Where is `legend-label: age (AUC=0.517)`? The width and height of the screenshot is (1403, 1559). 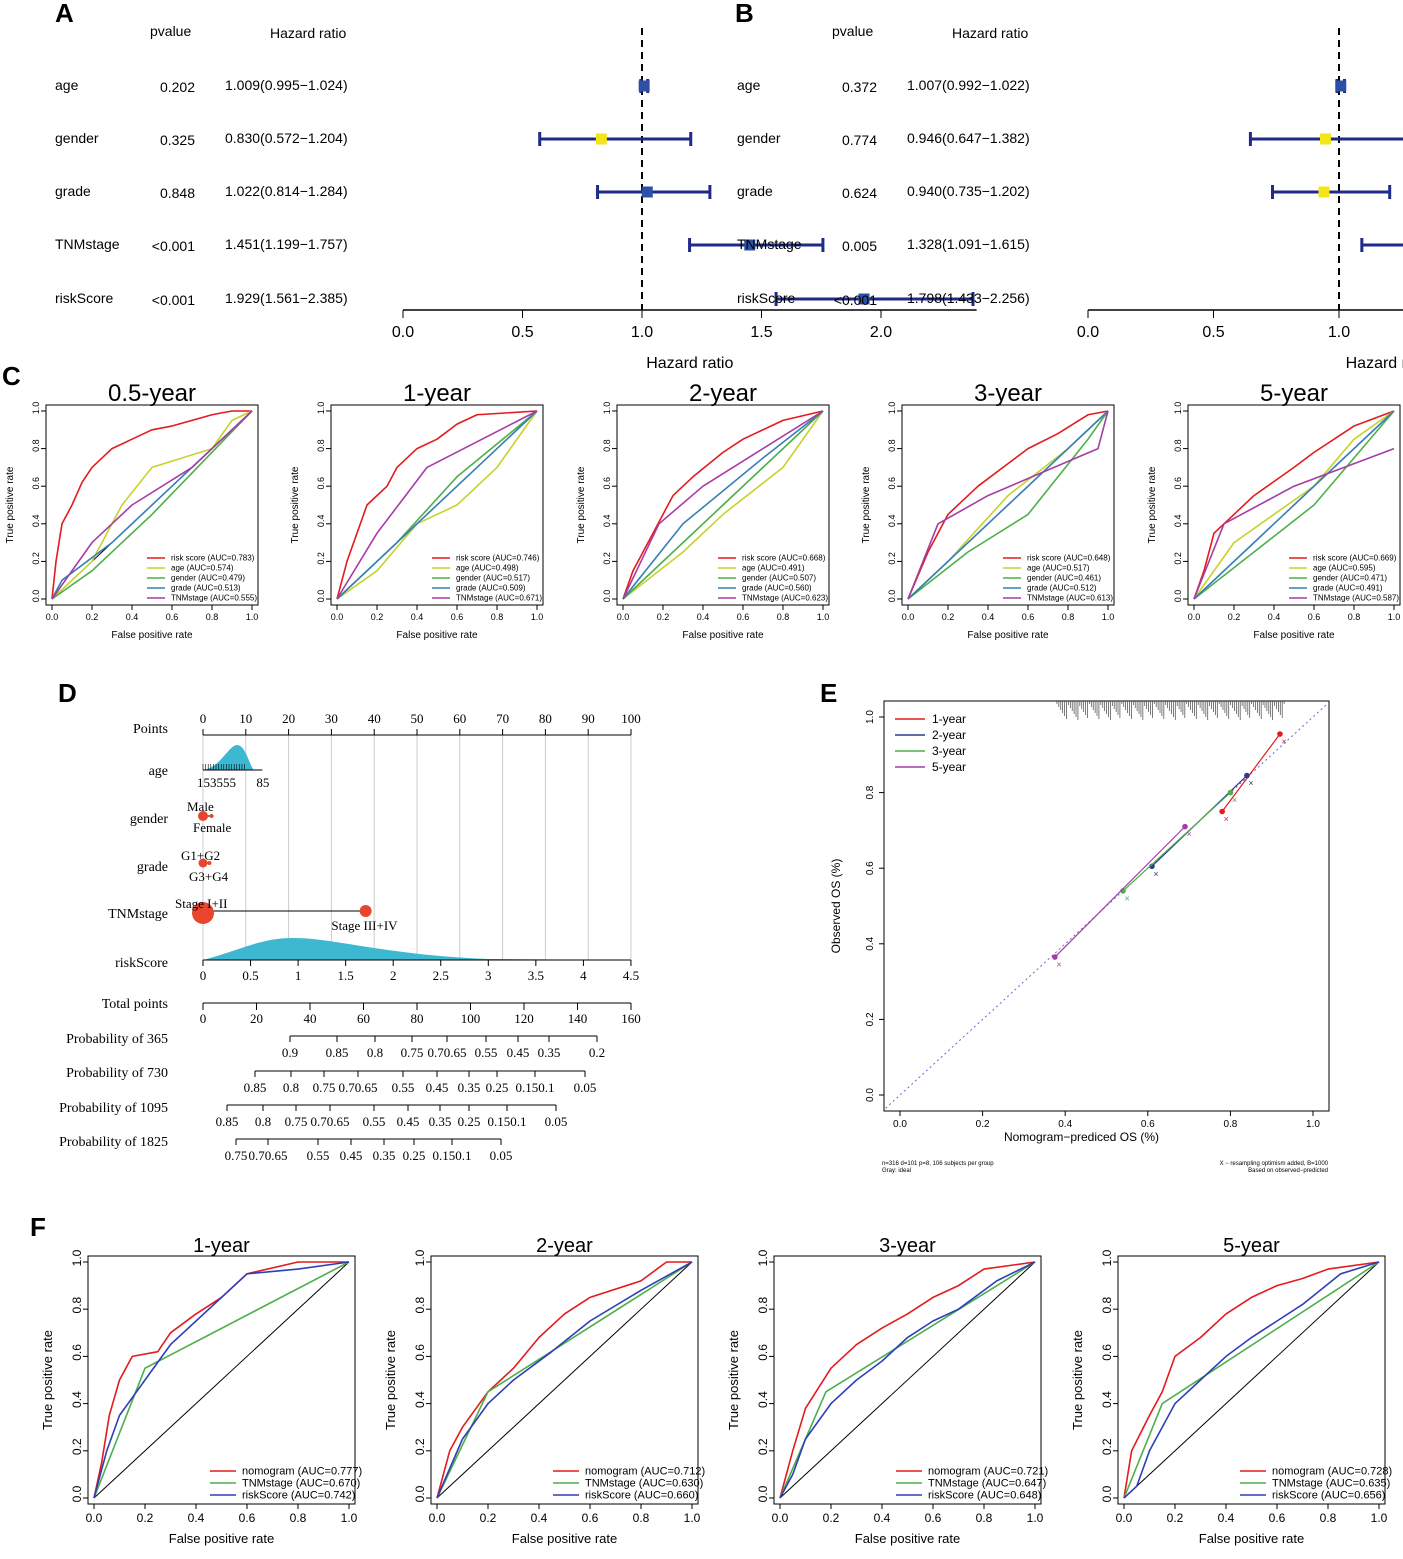
legend-label: age (AUC=0.517) is located at coordinates (1058, 568).